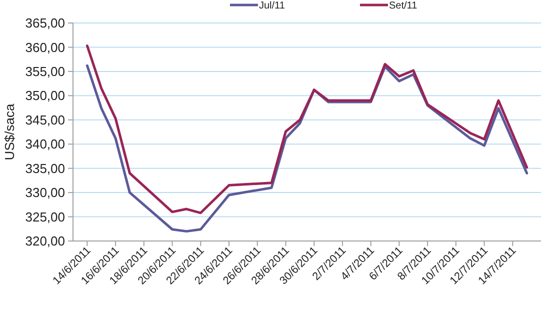  I want to click on y-tick-label: 360,00, so click(45, 47).